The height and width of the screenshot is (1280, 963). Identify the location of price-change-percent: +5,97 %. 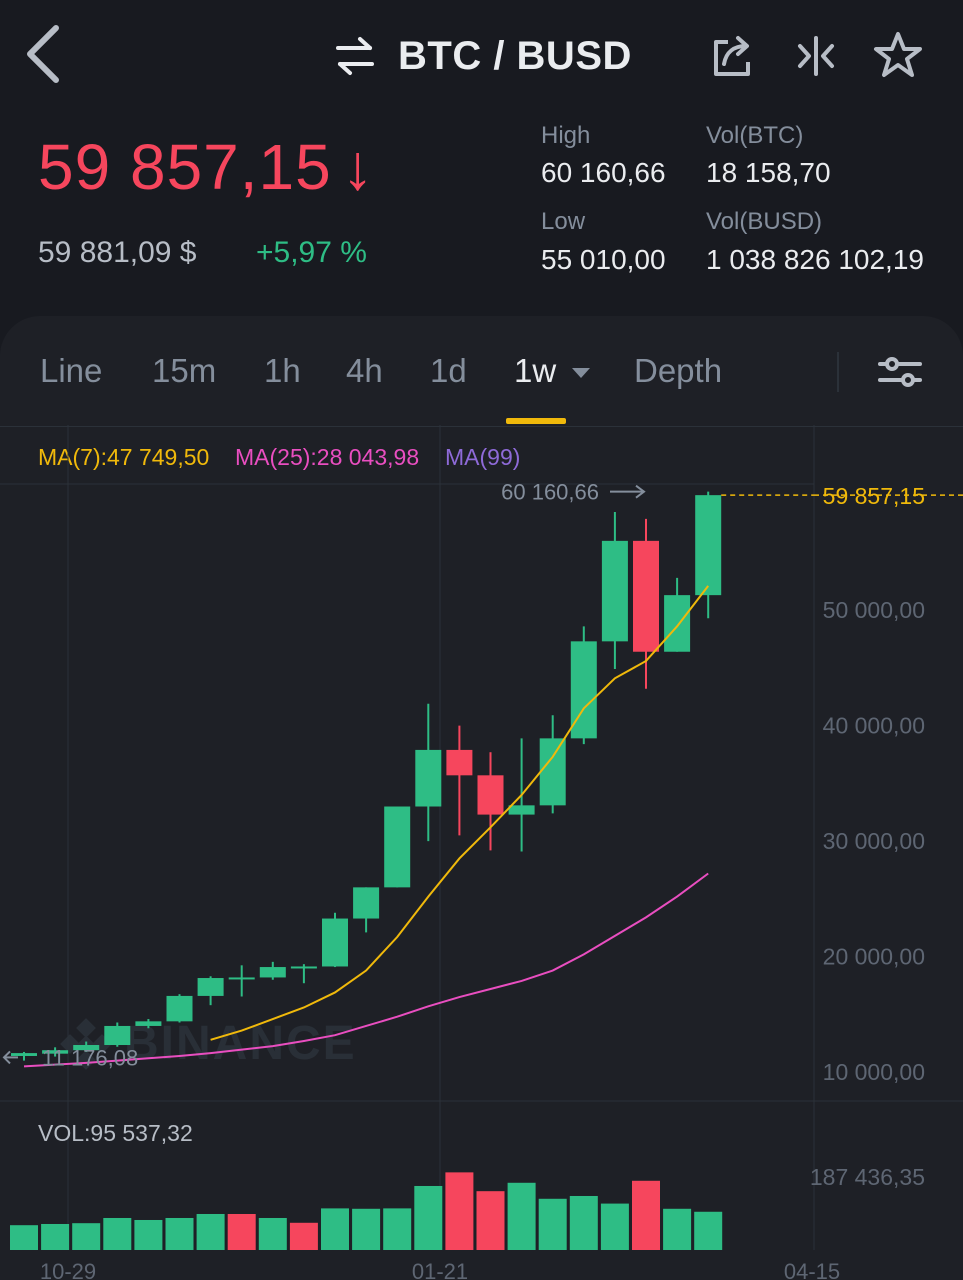
(311, 252).